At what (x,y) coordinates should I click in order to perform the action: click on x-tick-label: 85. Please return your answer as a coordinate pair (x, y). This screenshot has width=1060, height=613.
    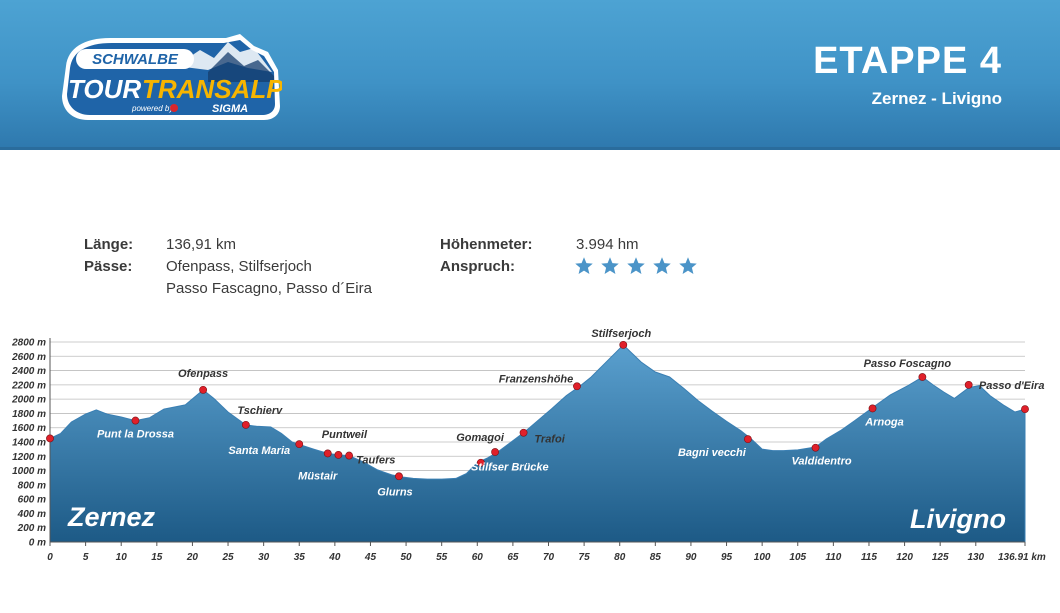
    Looking at the image, I should click on (656, 557).